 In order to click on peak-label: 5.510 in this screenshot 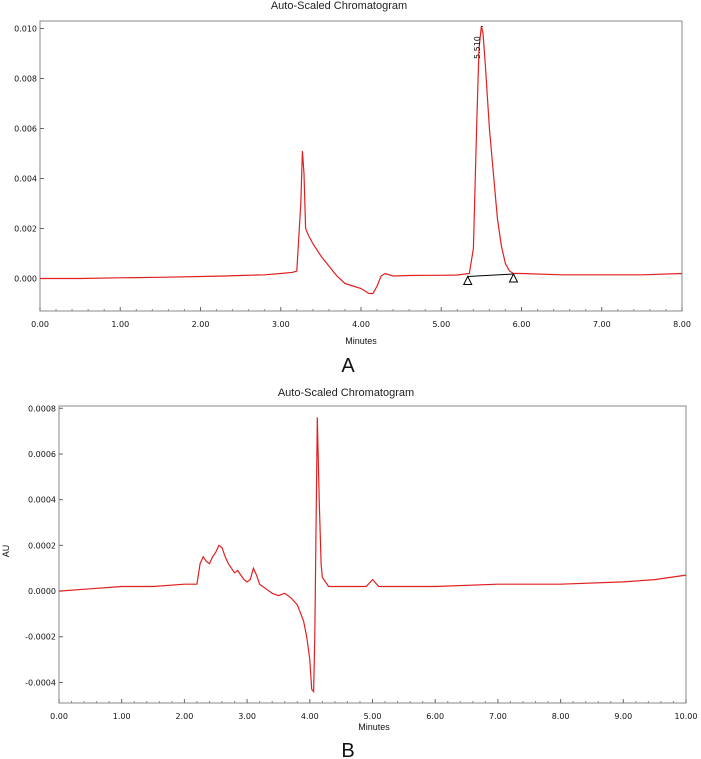, I will do `click(477, 47)`.